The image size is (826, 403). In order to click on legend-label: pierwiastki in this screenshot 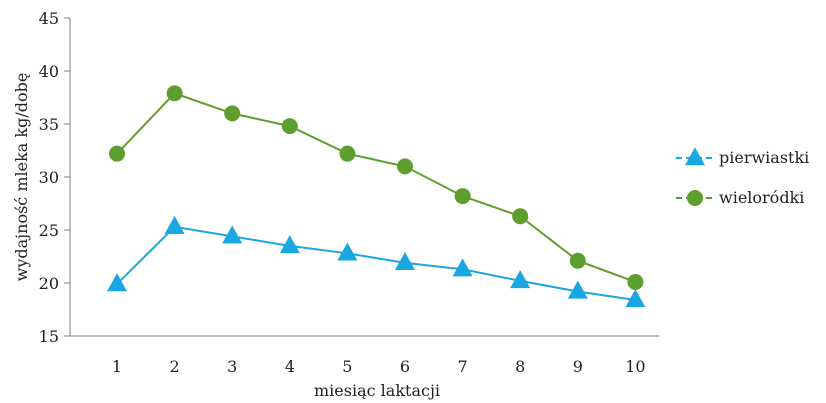, I will do `click(764, 157)`.